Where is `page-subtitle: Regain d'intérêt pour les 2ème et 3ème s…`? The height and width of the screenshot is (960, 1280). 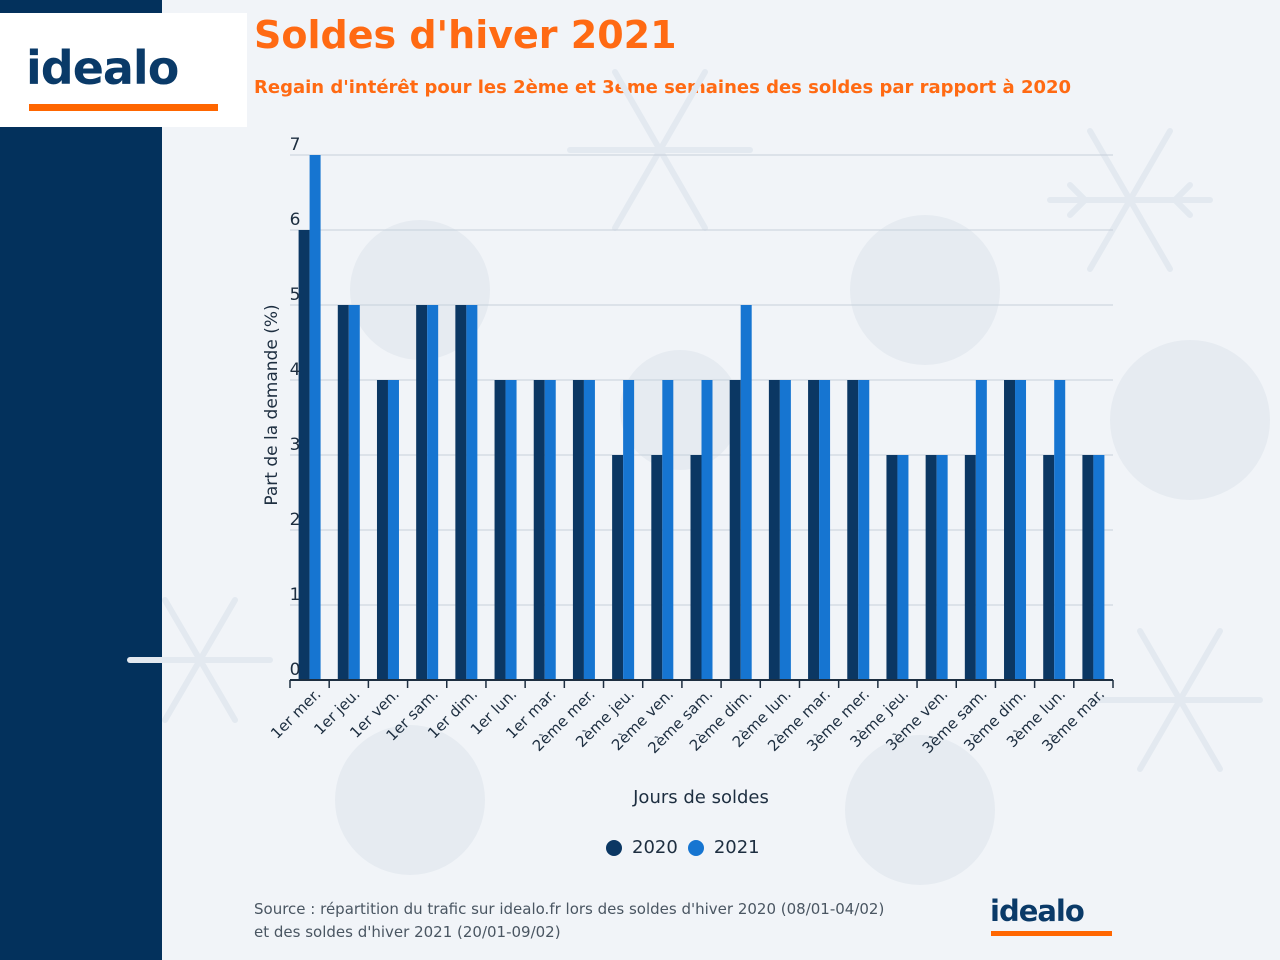
page-subtitle: Regain d'intérêt pour les 2ème et 3ème s… is located at coordinates (663, 87).